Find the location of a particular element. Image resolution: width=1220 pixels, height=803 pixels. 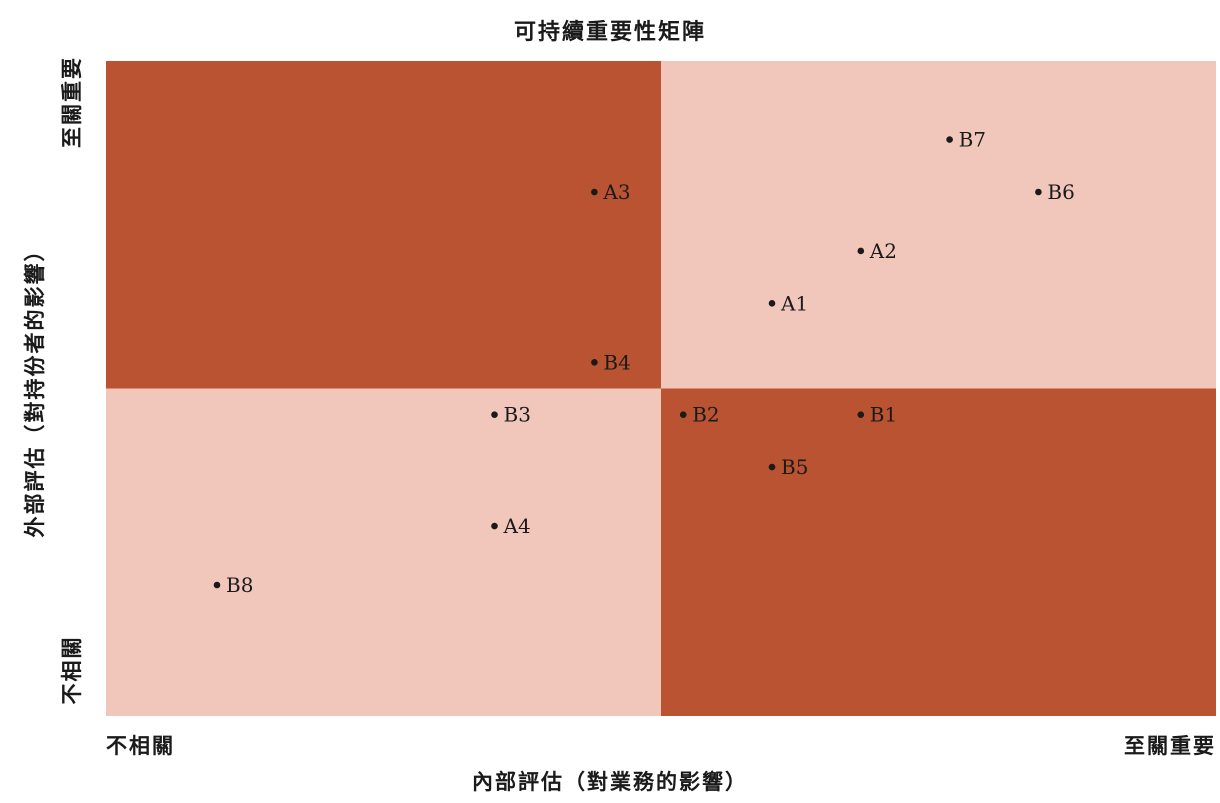

x-axis-title: 內部評估（對業務的影響） is located at coordinates (610, 781).